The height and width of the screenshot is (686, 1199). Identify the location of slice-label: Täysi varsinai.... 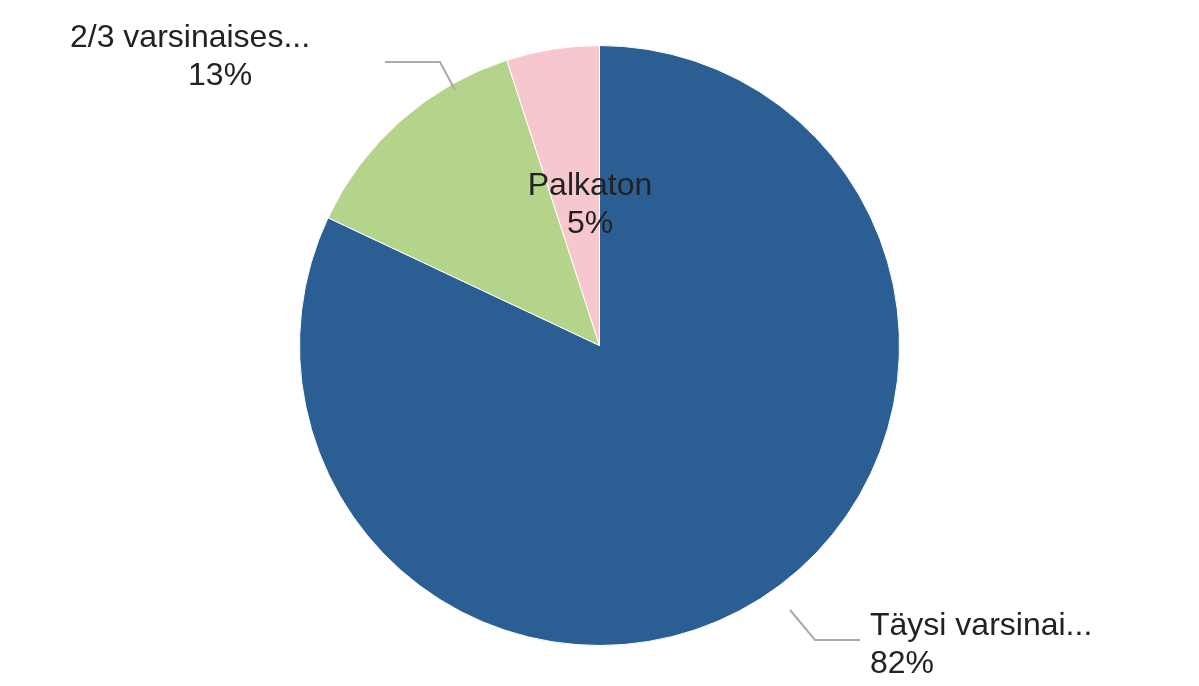
(981, 623).